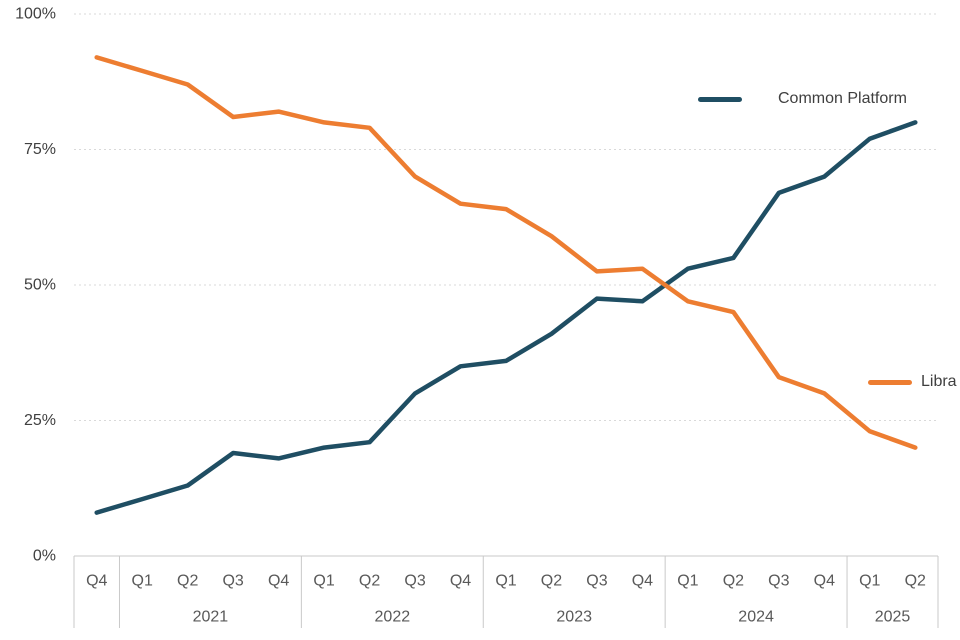  What do you see at coordinates (44, 556) in the screenshot?
I see `y-tick-label-0: 0%` at bounding box center [44, 556].